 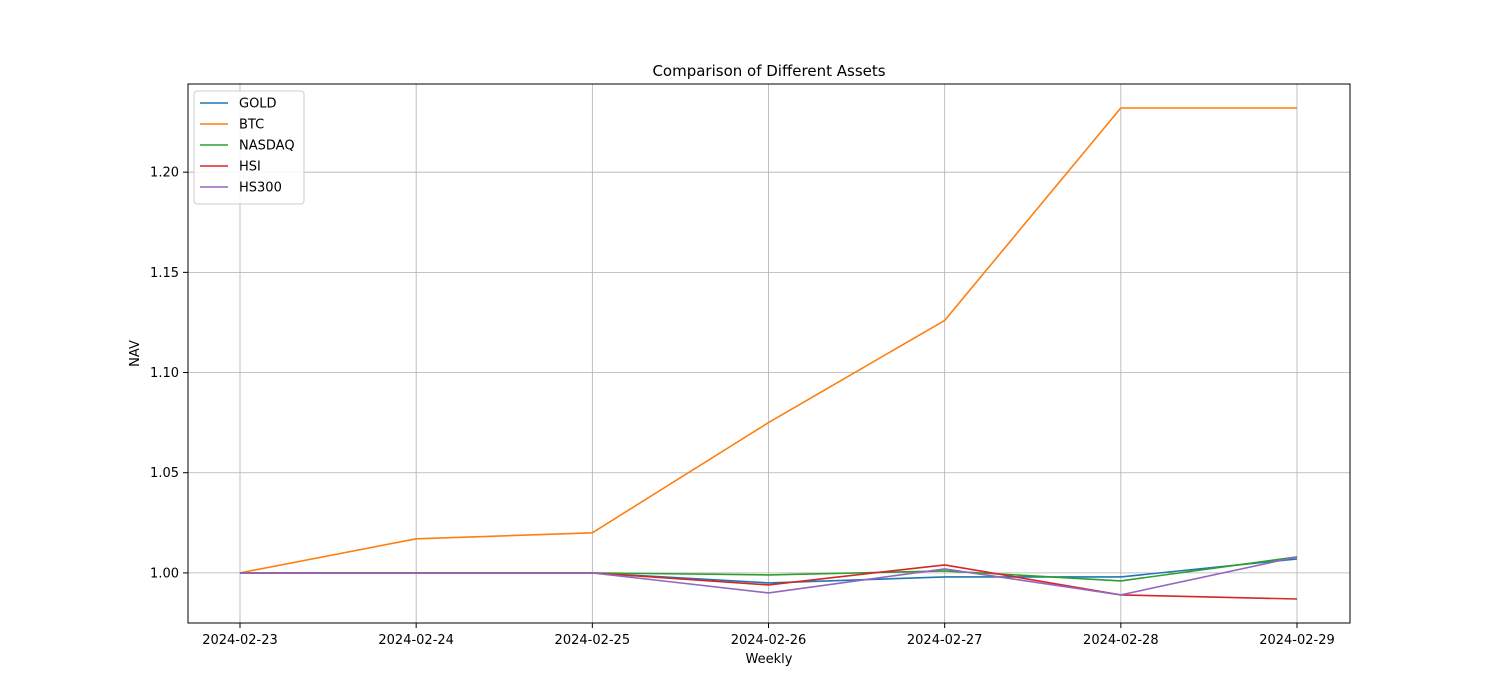 What do you see at coordinates (164, 573) in the screenshot?
I see `y-tick-label: 1.00` at bounding box center [164, 573].